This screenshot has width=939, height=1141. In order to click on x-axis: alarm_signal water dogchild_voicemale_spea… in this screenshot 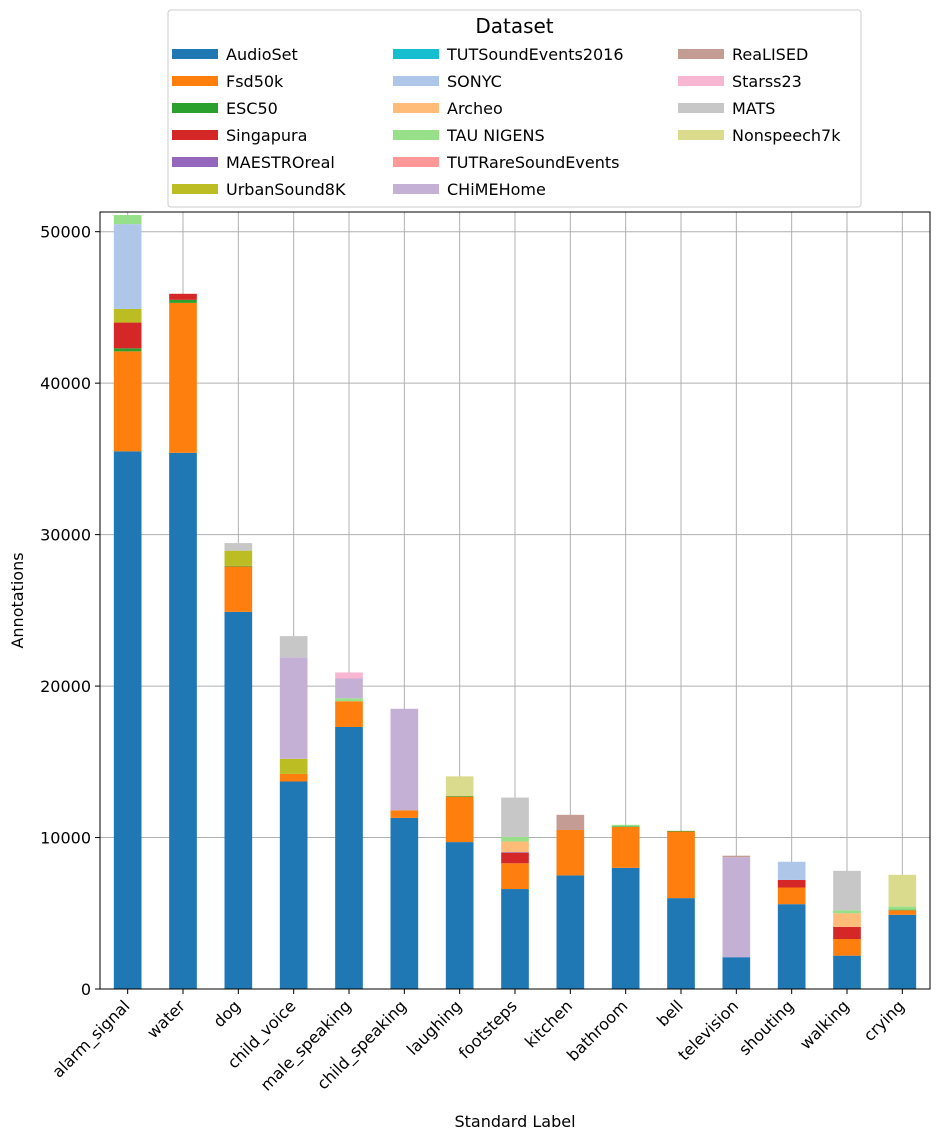, I will do `click(478, 1042)`.